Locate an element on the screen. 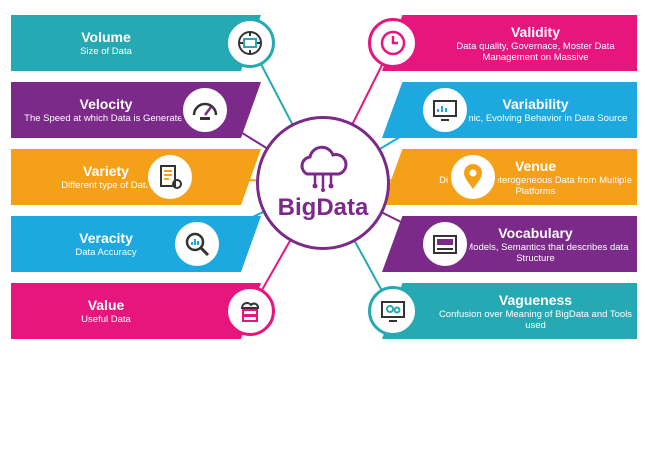 This screenshot has width=645, height=473. value-title: Value is located at coordinates (106, 305).